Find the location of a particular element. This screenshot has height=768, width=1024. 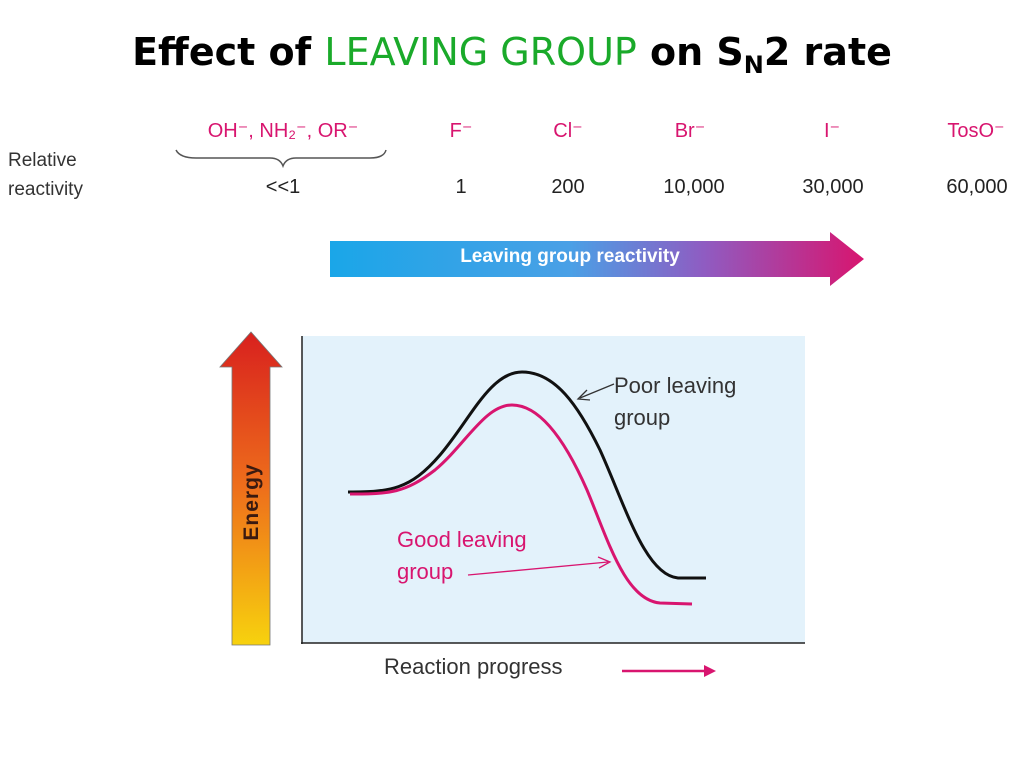

good-label-line2: group is located at coordinates (425, 571).